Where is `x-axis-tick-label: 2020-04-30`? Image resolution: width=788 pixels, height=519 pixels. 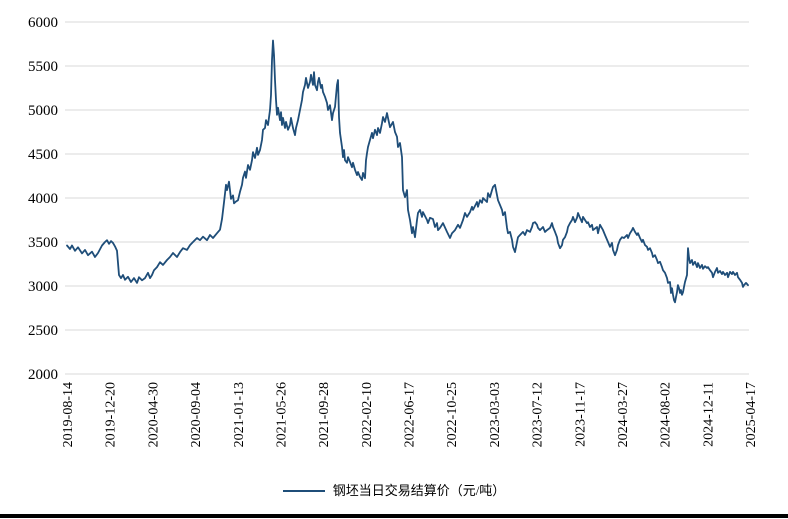
x-axis-tick-label: 2020-04-30 is located at coordinates (153, 414).